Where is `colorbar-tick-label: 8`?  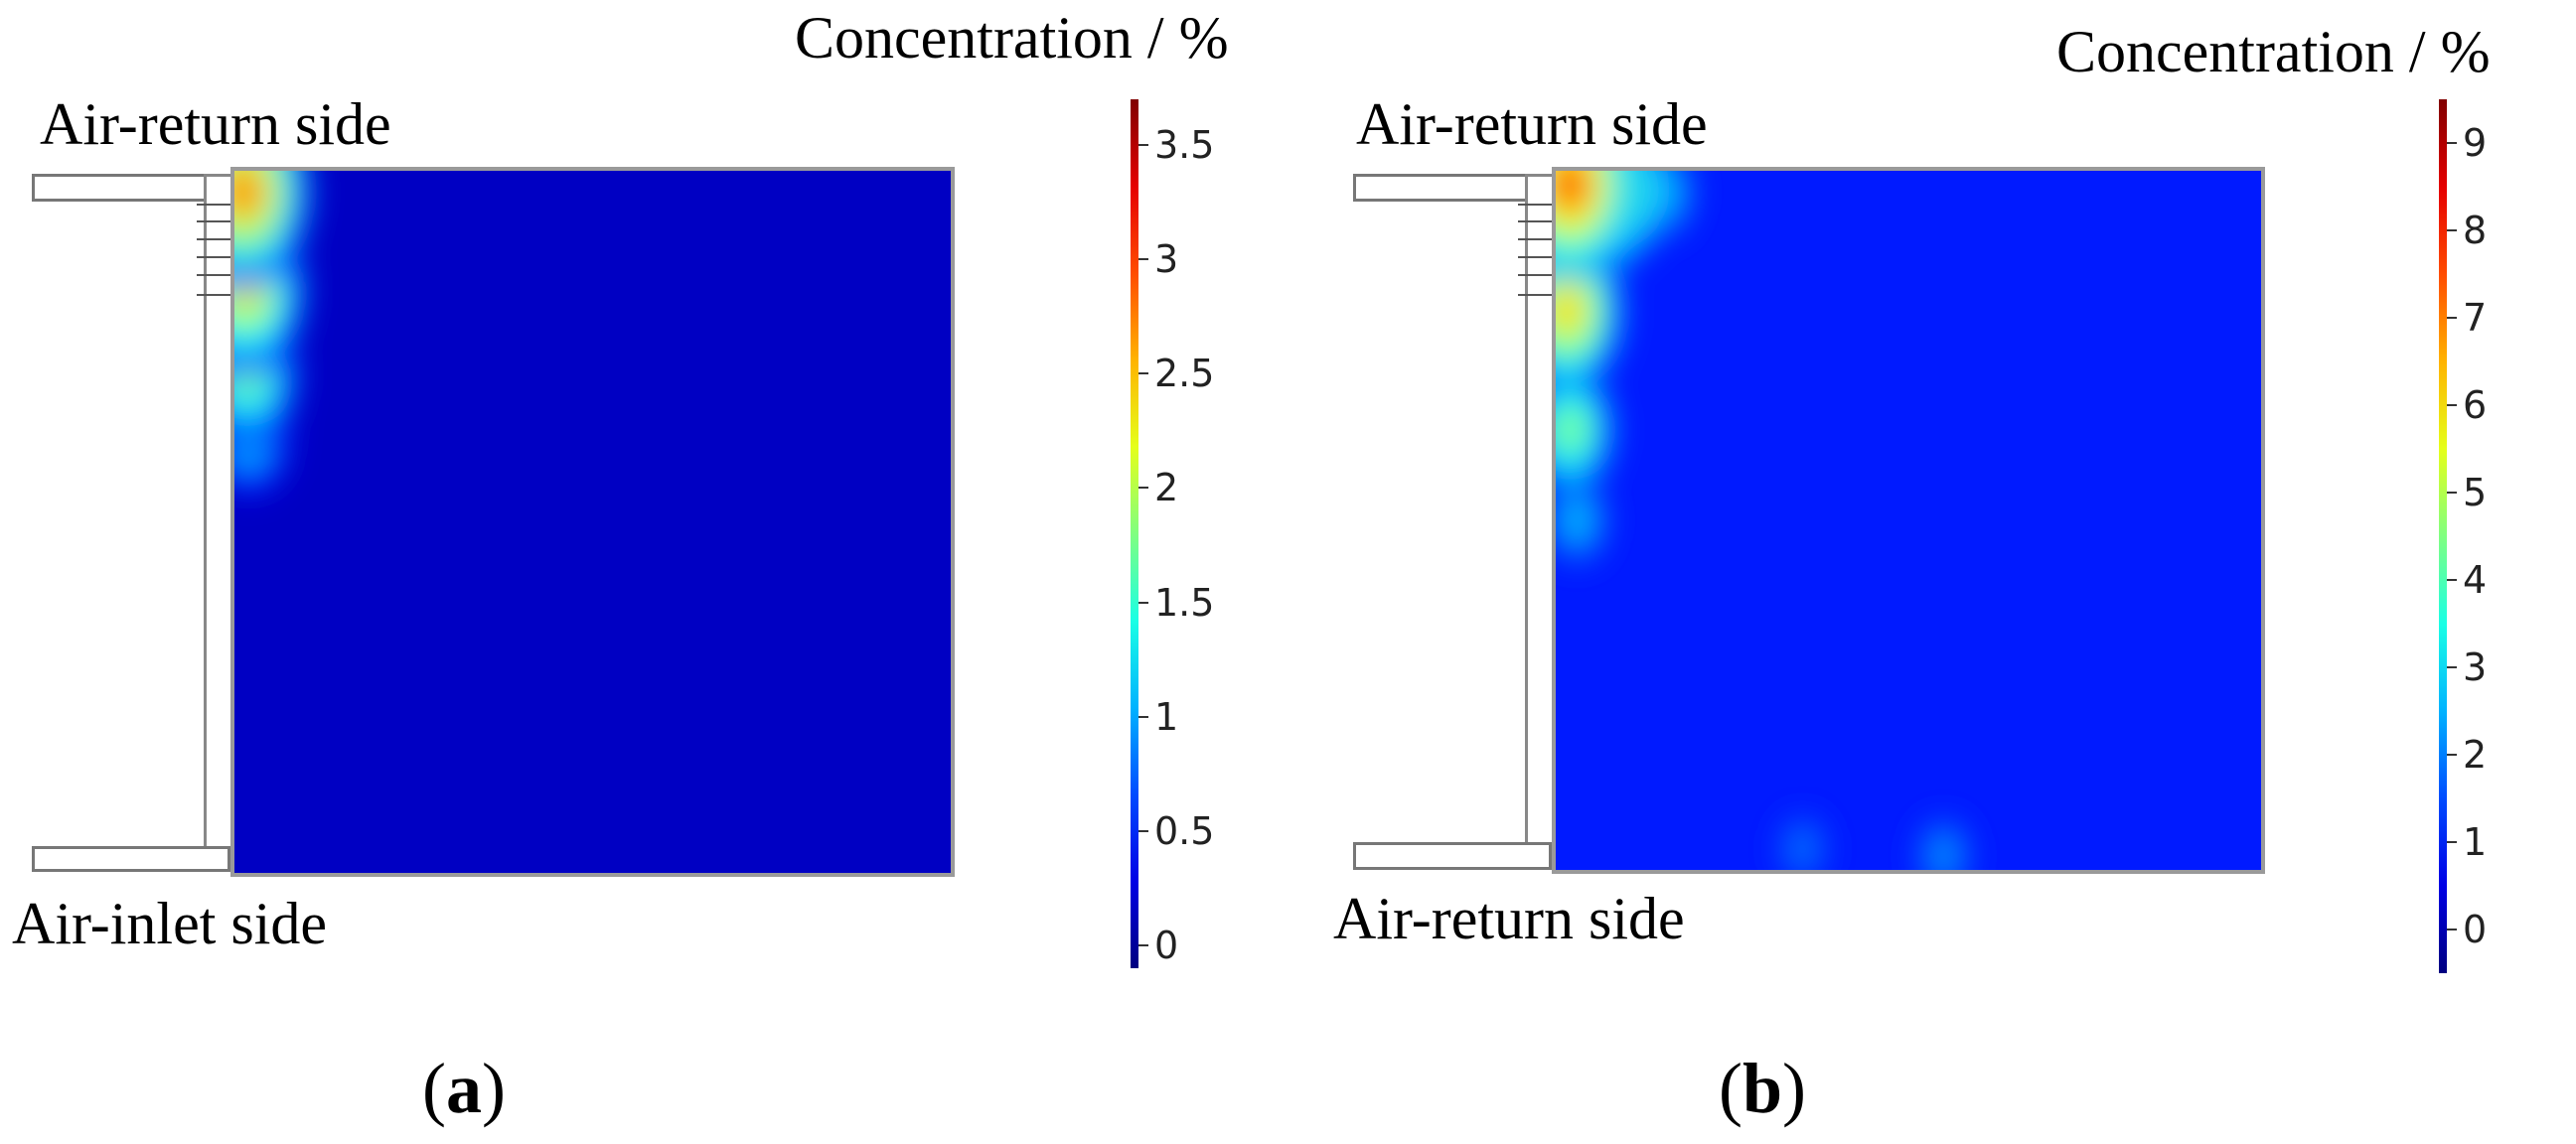
colorbar-tick-label: 8 is located at coordinates (2475, 231).